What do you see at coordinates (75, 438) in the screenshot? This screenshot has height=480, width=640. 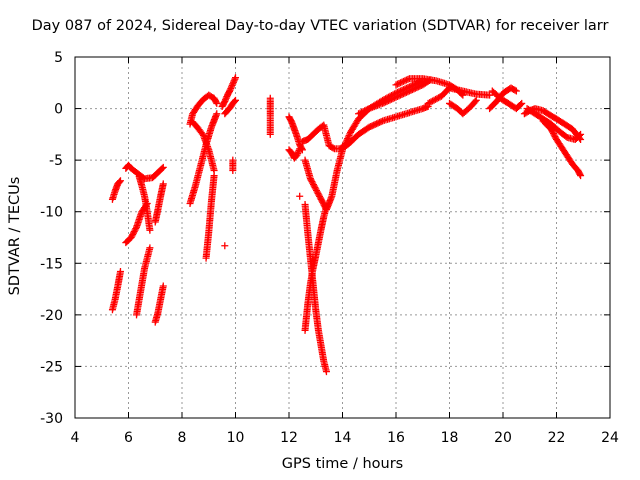 I see `x-tick-label: 4` at bounding box center [75, 438].